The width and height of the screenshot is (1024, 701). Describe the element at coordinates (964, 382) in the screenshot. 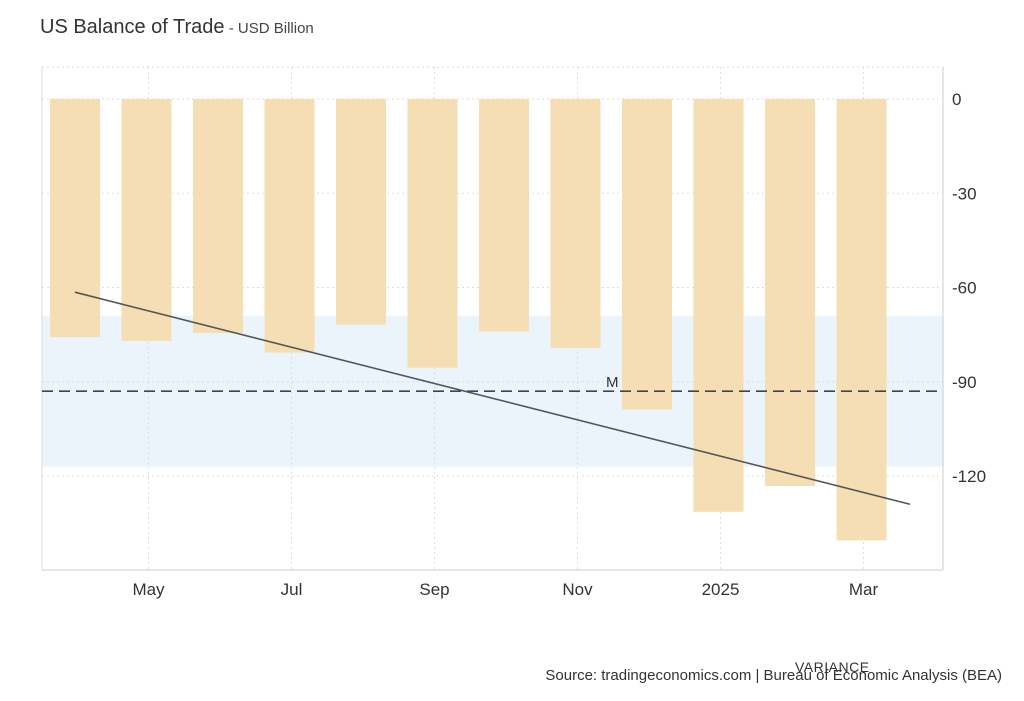

I see `y-tick-label: -90` at that location.